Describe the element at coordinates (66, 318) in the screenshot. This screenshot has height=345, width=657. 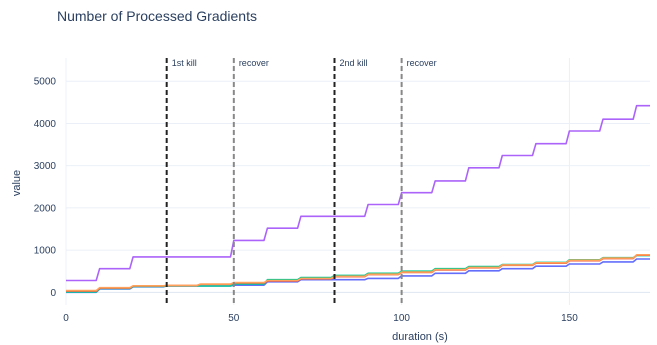
I see `x-tick-label: 0` at that location.